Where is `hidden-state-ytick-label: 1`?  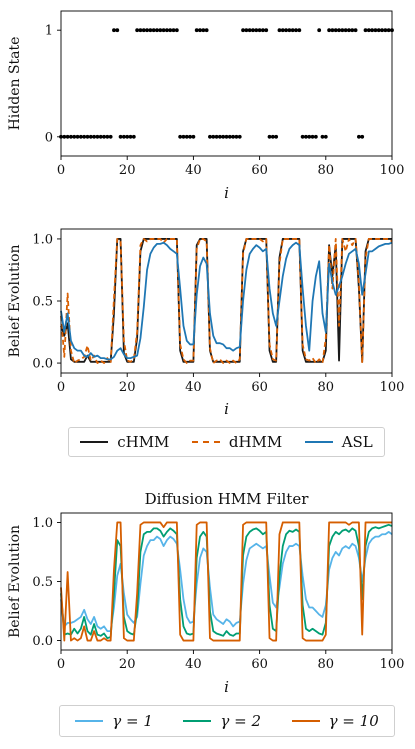 hidden-state-ytick-label: 1 is located at coordinates (49, 31).